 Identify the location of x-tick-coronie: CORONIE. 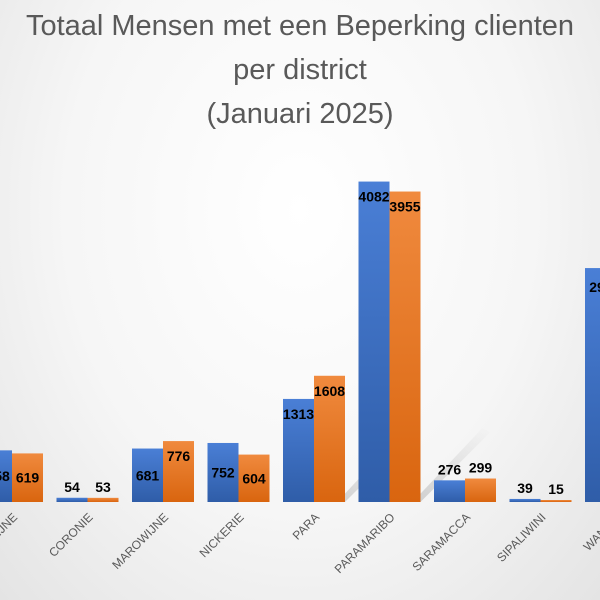
(71, 535).